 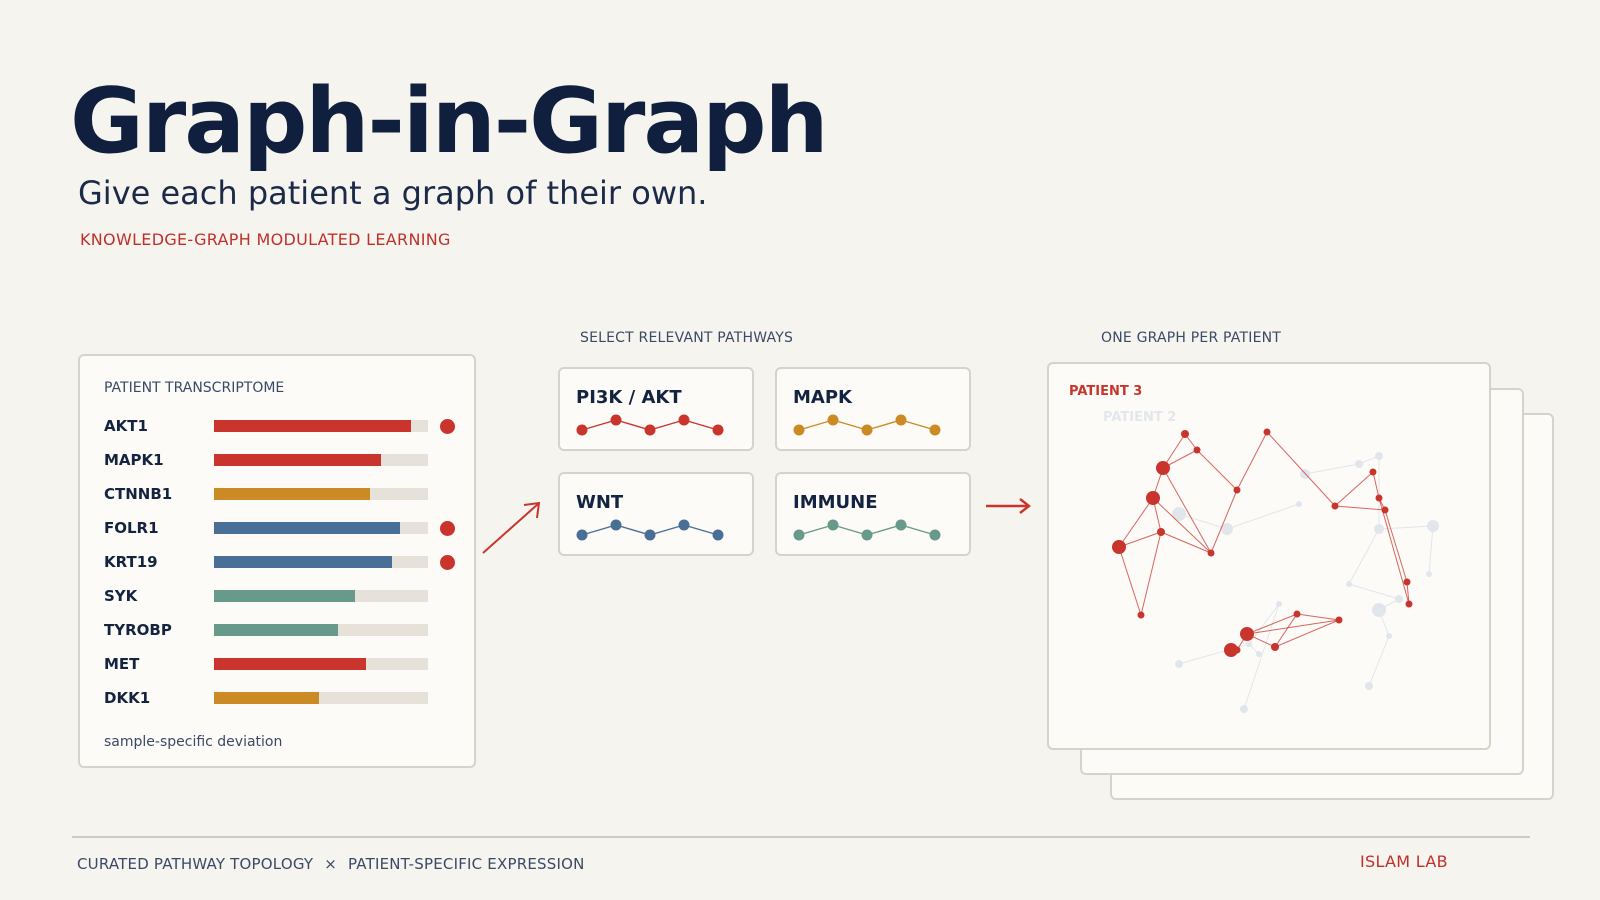 I want to click on page-tagline: KNOWLEDGE-GRAPH MODULATED LEARNING, so click(x=265, y=239).